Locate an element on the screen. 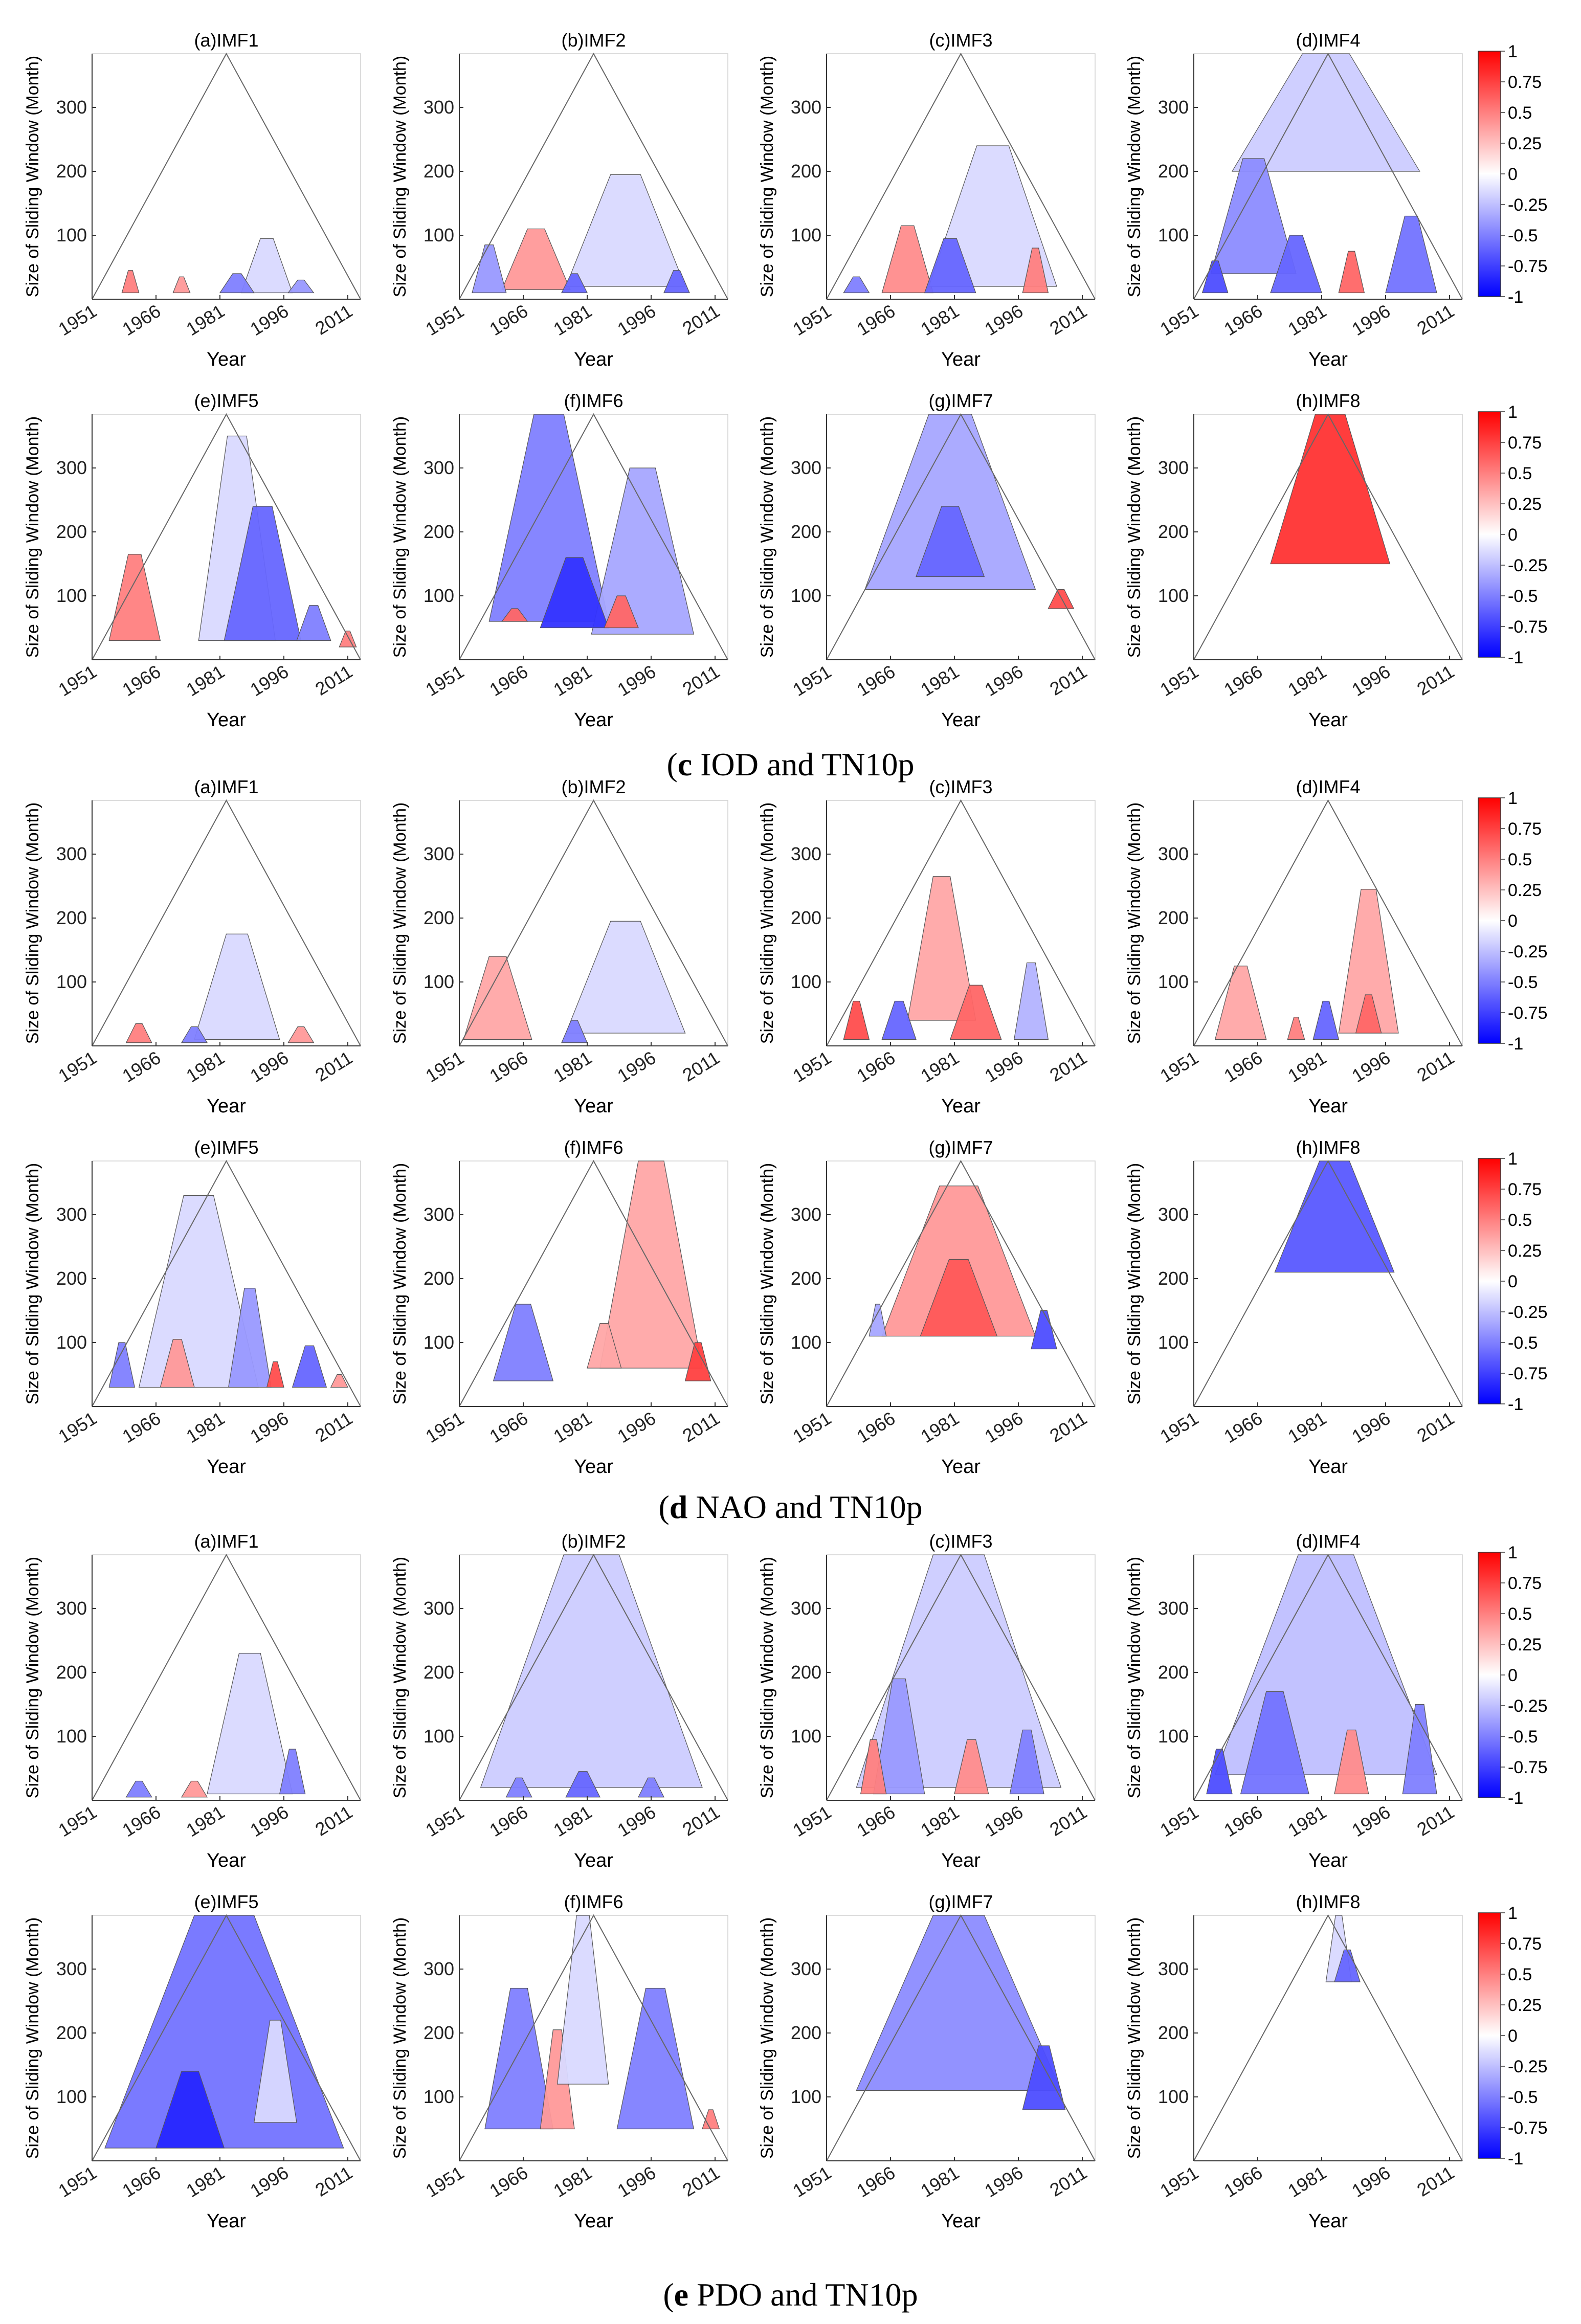  colorbar-2-0-tick-5: -0.25 is located at coordinates (1528, 1706).